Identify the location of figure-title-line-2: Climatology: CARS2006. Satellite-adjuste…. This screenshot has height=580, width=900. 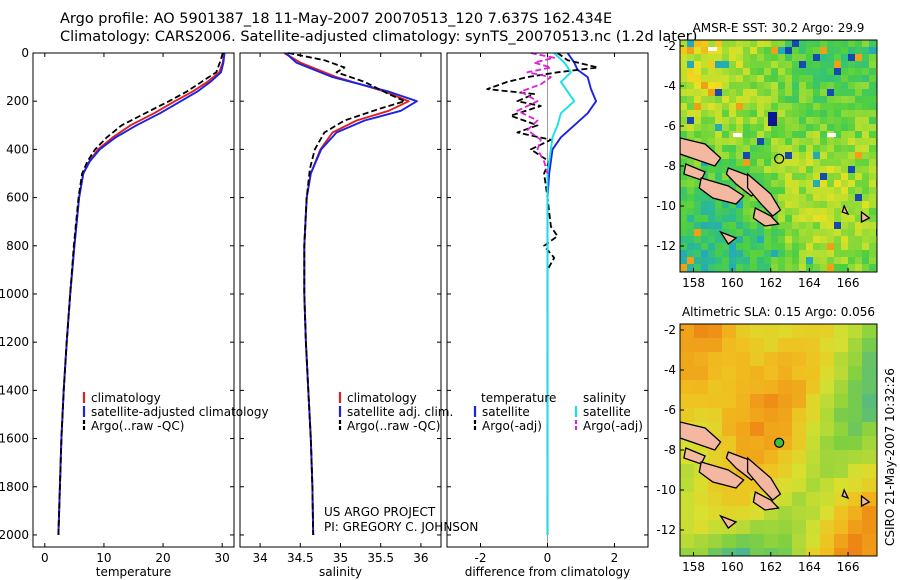
(379, 37).